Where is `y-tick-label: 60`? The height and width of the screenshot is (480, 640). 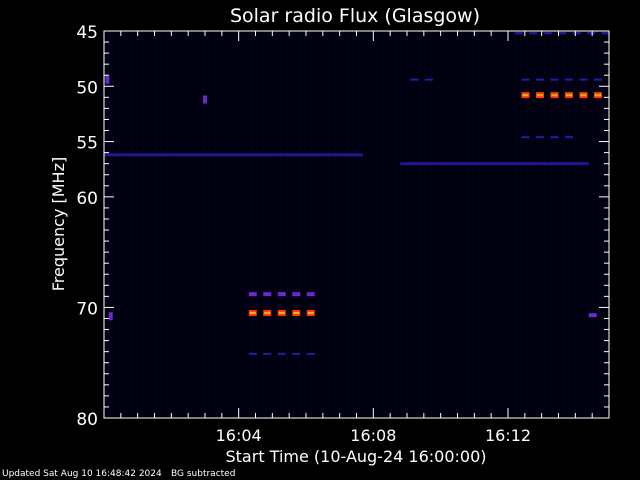 y-tick-label: 60 is located at coordinates (87, 199).